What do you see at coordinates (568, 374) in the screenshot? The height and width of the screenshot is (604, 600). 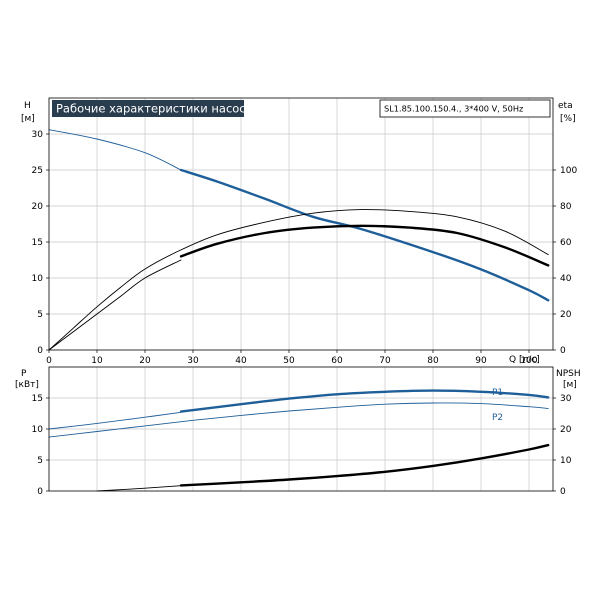 I see `y-right-label-lower-symbol: NPSH` at bounding box center [568, 374].